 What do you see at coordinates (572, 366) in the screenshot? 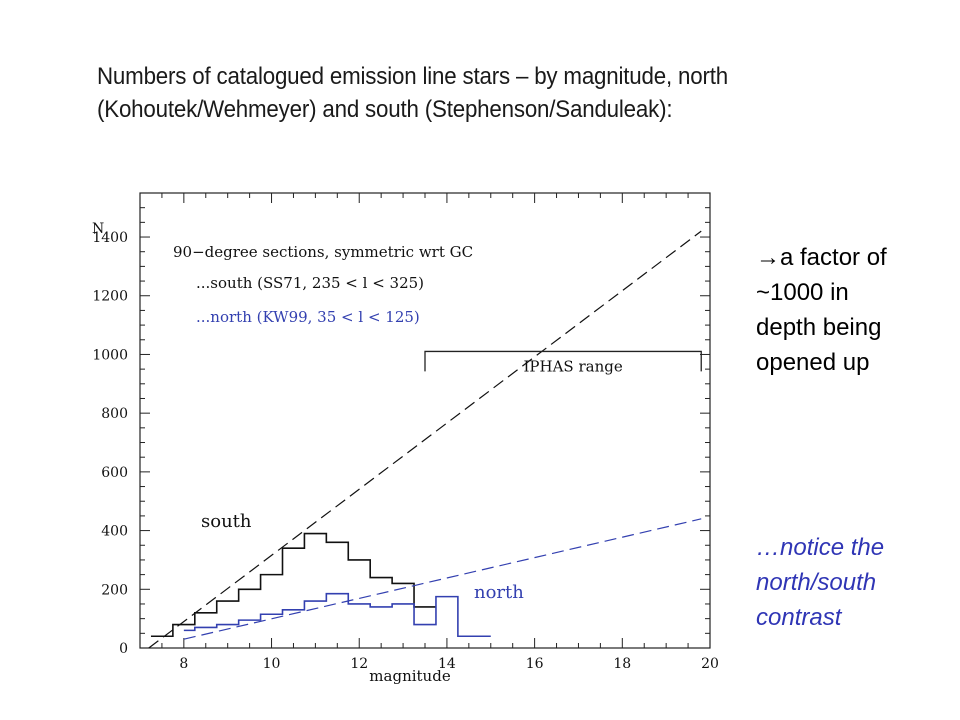
I see `iphas-range-label: IPHAS range` at bounding box center [572, 366].